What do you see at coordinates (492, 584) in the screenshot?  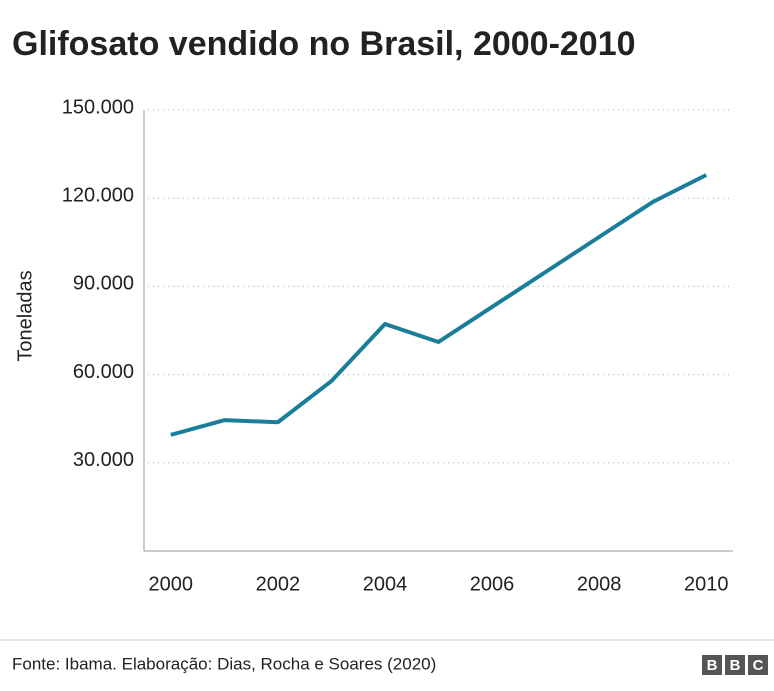 I see `x-tick-label: 2006` at bounding box center [492, 584].